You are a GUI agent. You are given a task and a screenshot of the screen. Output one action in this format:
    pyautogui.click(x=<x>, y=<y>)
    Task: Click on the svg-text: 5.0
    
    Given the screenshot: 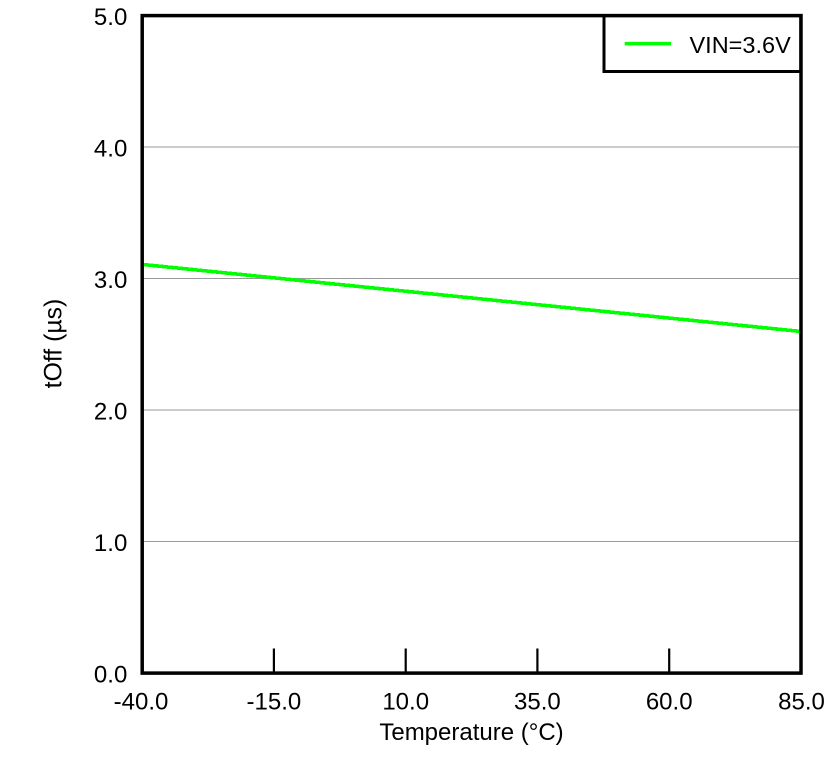 What is the action you would take?
    pyautogui.click(x=110, y=17)
    